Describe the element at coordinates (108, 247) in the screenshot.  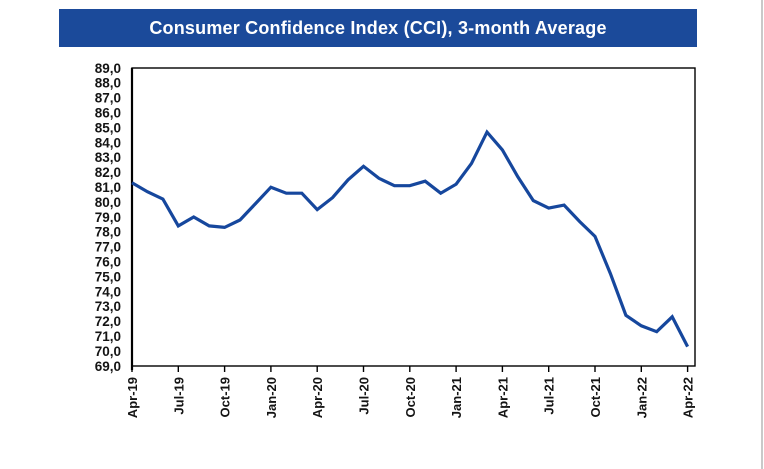
I see `y-axis-label: 77,0` at that location.